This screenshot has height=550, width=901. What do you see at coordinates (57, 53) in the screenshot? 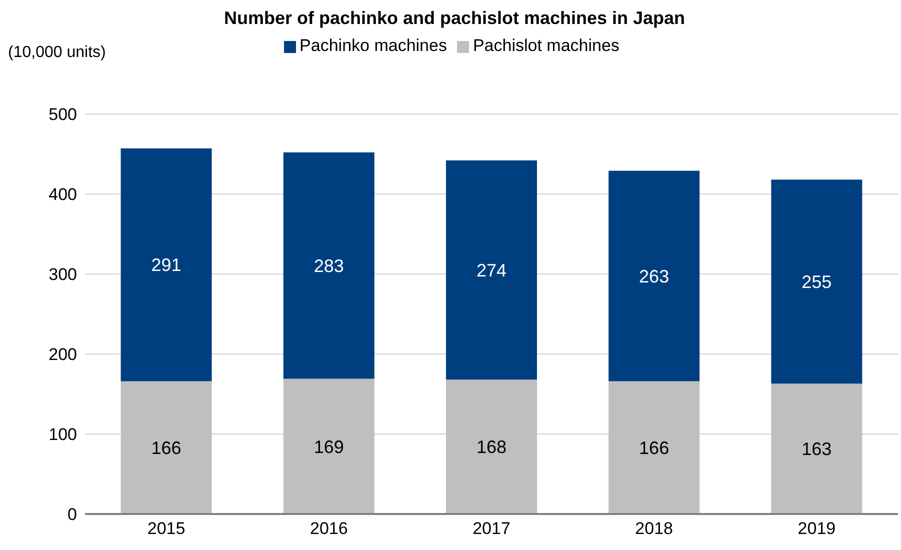
I see `y-axis-title: (10,000 units)` at bounding box center [57, 53].